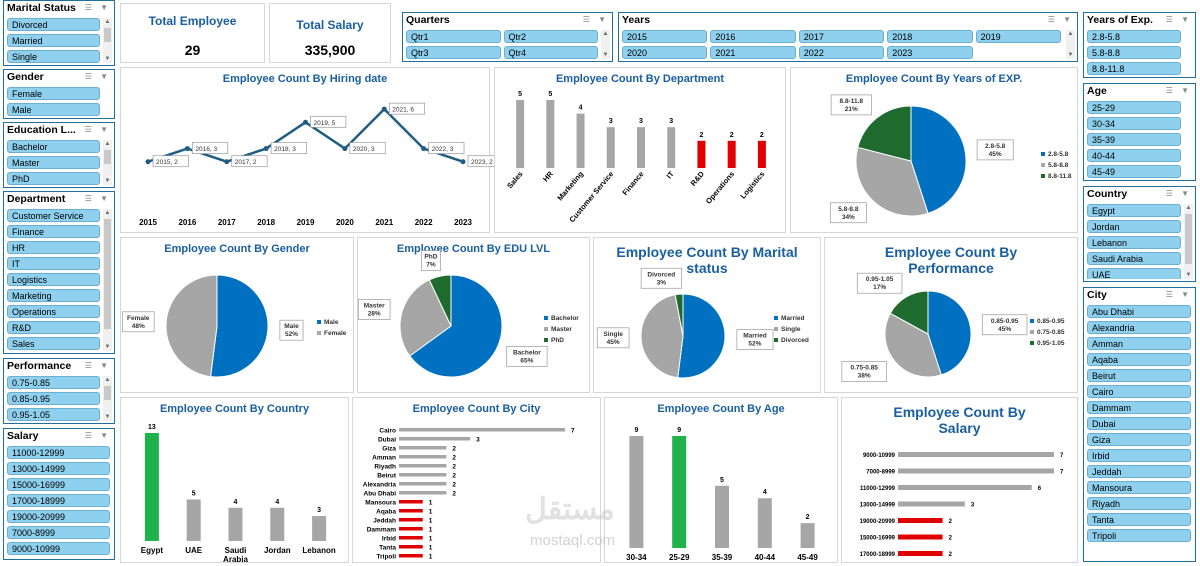  I want to click on slicer-item-years: 2015, so click(665, 36).